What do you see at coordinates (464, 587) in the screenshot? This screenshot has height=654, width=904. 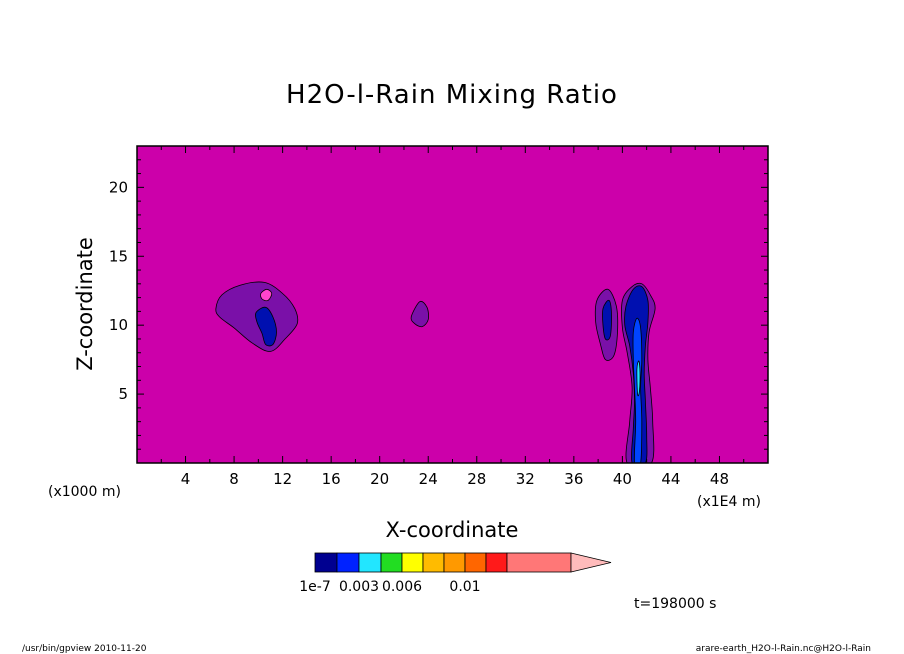 I see `colorbar-label: 0.01` at bounding box center [464, 587].